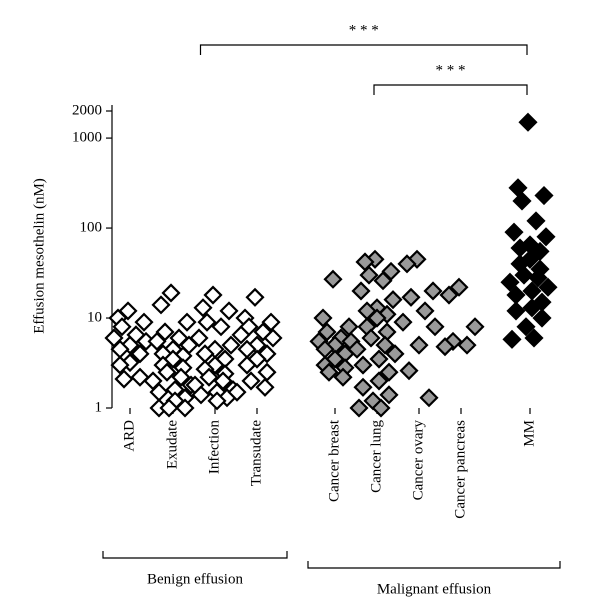 Image resolution: width=600 pixels, height=616 pixels. I want to click on y-axis-label: Effusion mesothelin (nM), so click(39, 256).